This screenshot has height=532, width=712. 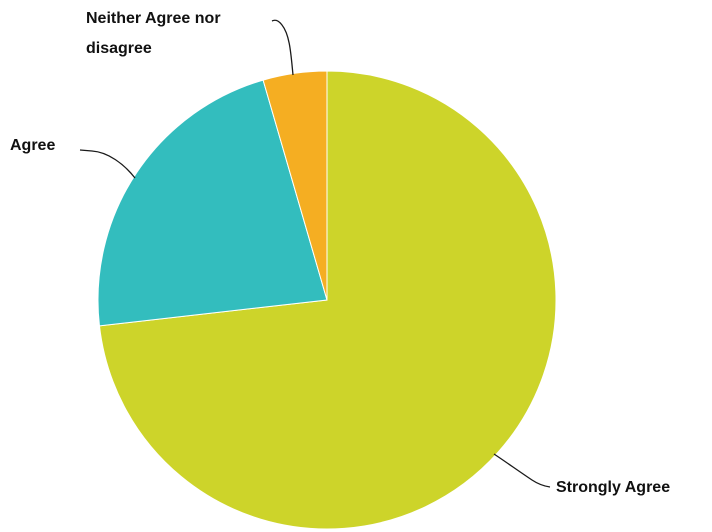 What do you see at coordinates (295, 185) in the screenshot?
I see `pie-slice-neither-agree-nor-disagree` at bounding box center [295, 185].